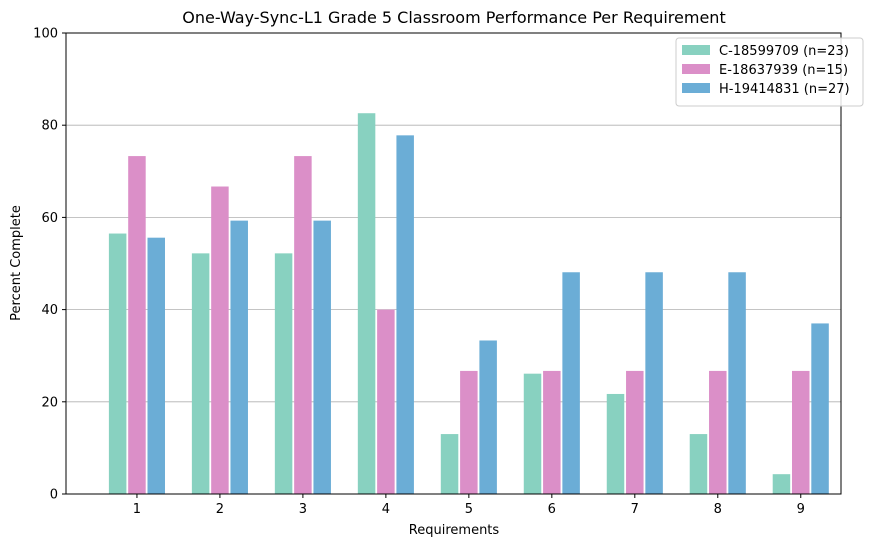  Describe the element at coordinates (49, 402) in the screenshot. I see `y-tick-label: 20` at that location.